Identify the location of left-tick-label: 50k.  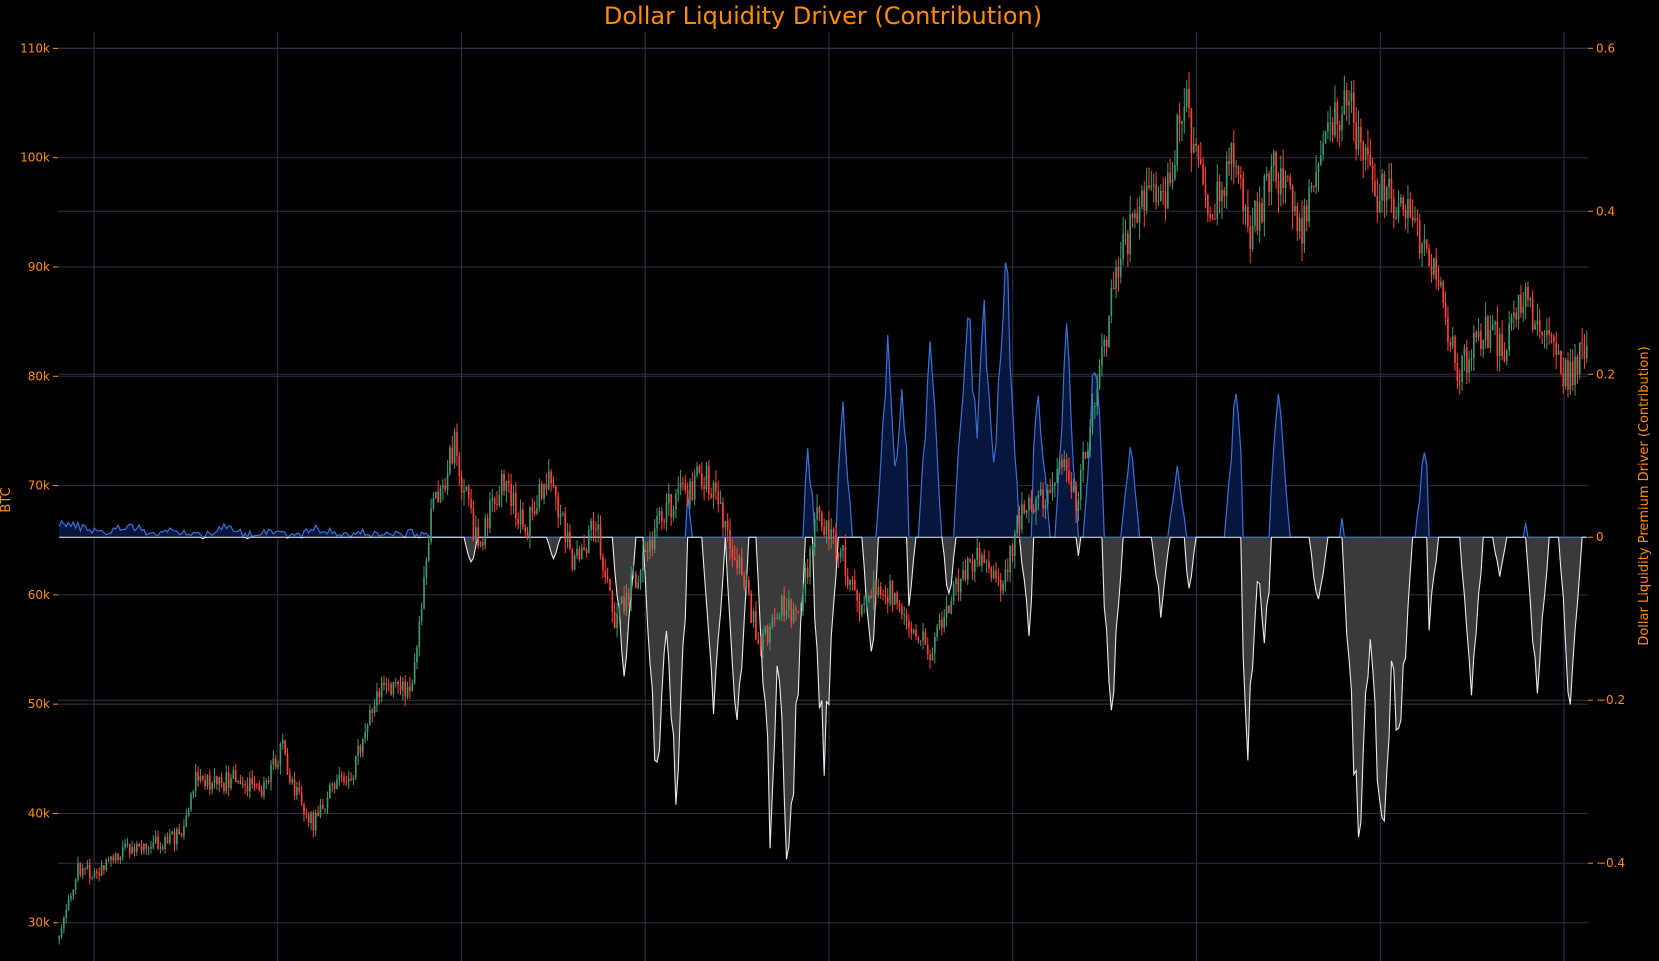
(39, 704).